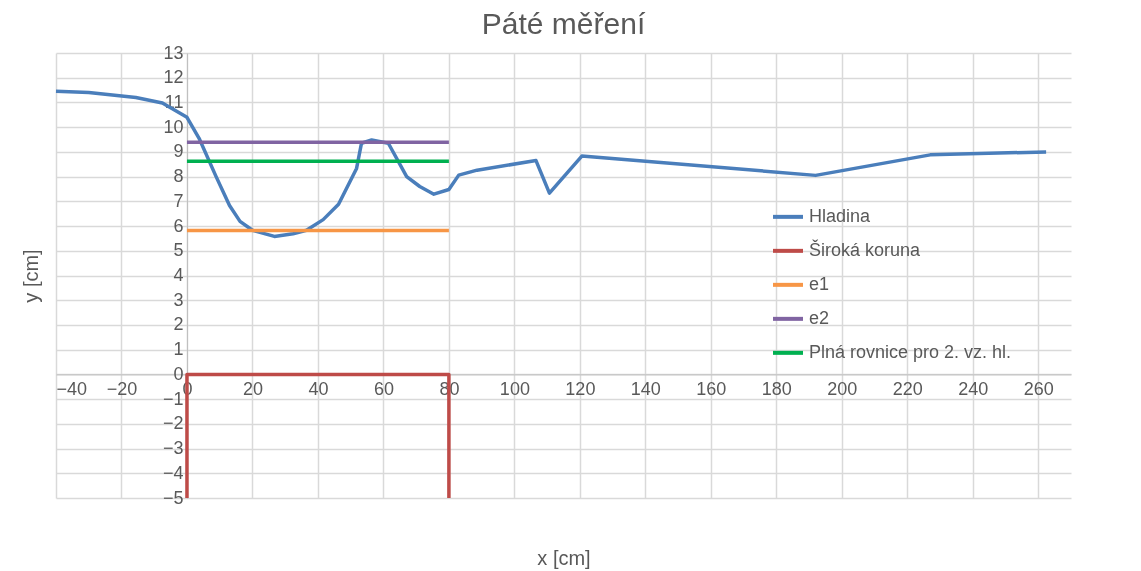 The height and width of the screenshot is (571, 1141). What do you see at coordinates (819, 317) in the screenshot?
I see `legend-label: e2` at bounding box center [819, 317].